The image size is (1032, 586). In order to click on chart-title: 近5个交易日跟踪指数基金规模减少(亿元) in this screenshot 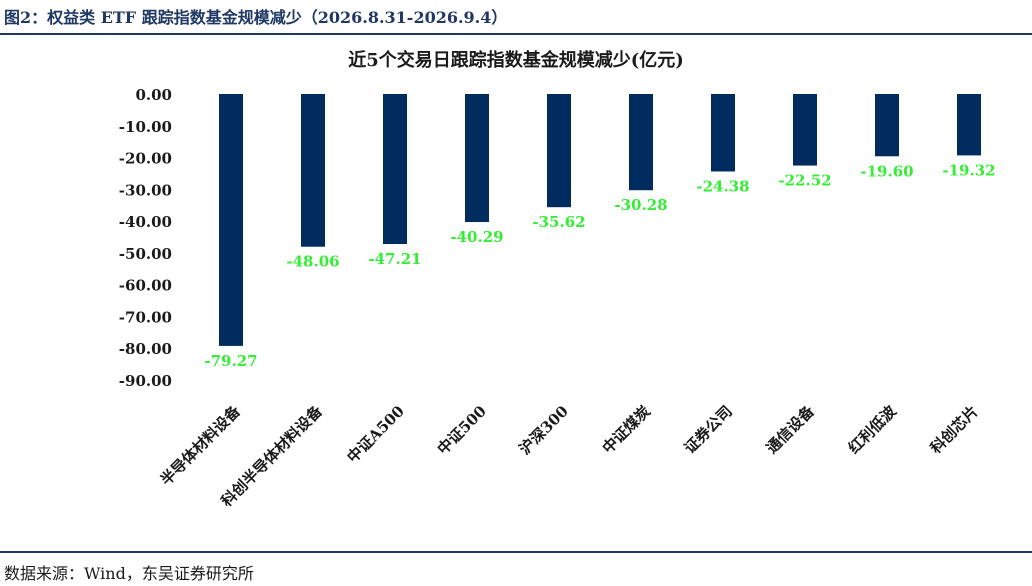, I will do `click(516, 60)`.